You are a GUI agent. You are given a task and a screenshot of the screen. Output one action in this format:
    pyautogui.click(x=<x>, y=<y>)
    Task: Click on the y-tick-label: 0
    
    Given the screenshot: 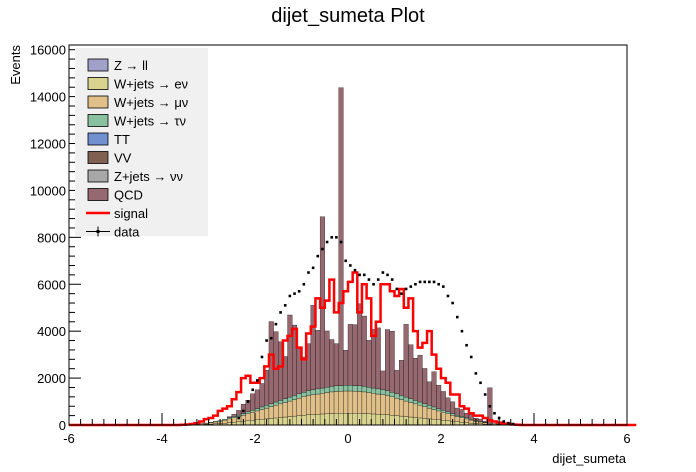 What is the action you would take?
    pyautogui.click(x=62, y=425)
    